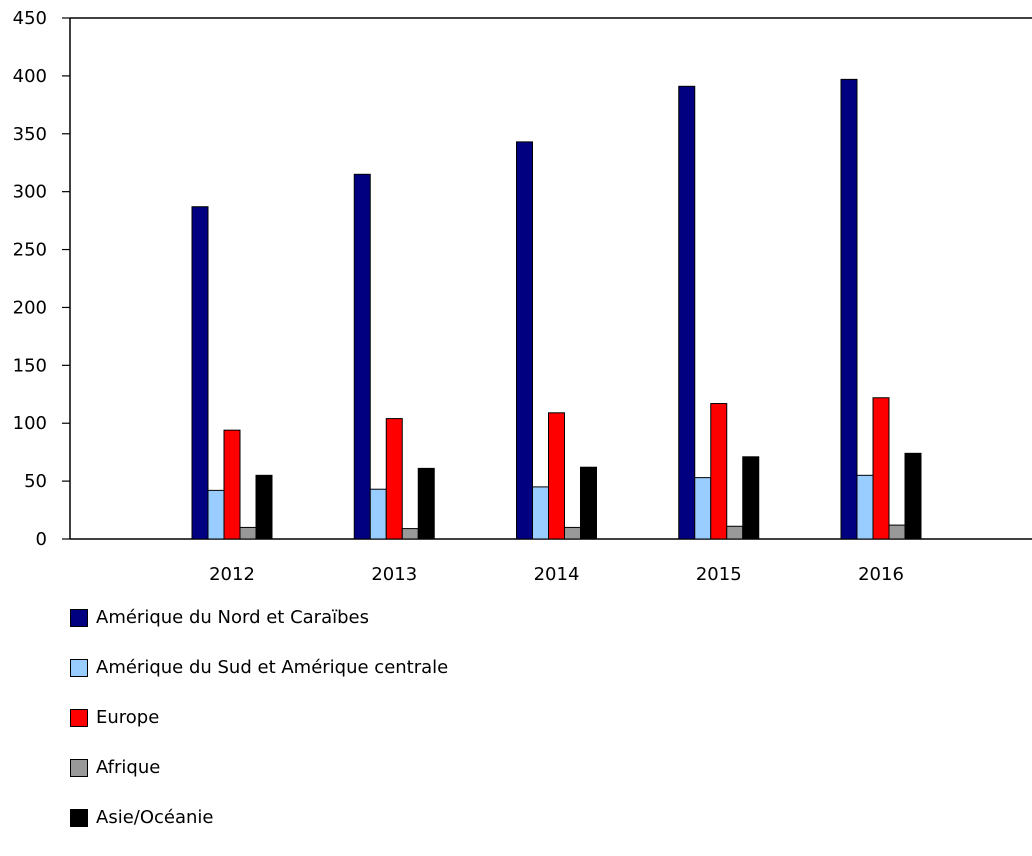  I want to click on y-axis: 0 50 100 150 200 250 300 350 400 450, so click(41, 279).